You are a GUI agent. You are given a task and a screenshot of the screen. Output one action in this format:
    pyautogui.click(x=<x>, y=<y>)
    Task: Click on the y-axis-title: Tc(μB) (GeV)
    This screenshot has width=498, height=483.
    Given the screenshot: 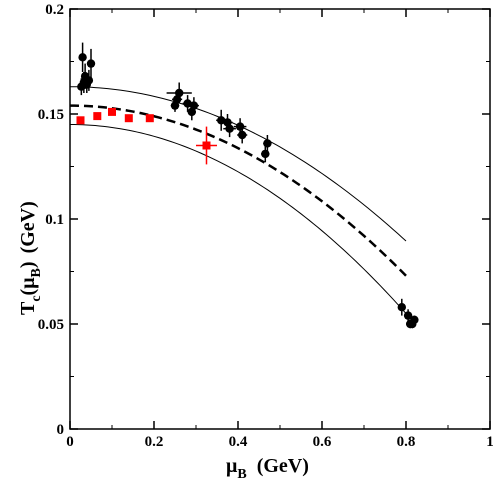 What is the action you would take?
    pyautogui.click(x=30, y=258)
    